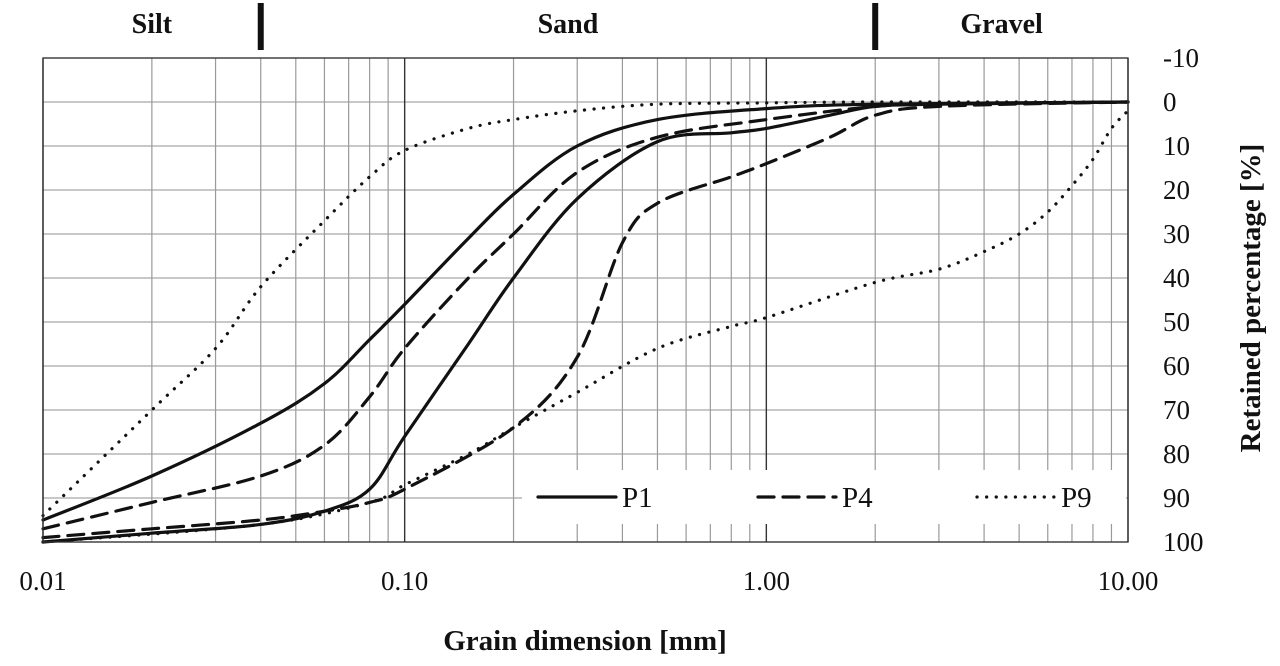  Describe the element at coordinates (1176, 190) in the screenshot. I see `y-tick-label: 20` at that location.